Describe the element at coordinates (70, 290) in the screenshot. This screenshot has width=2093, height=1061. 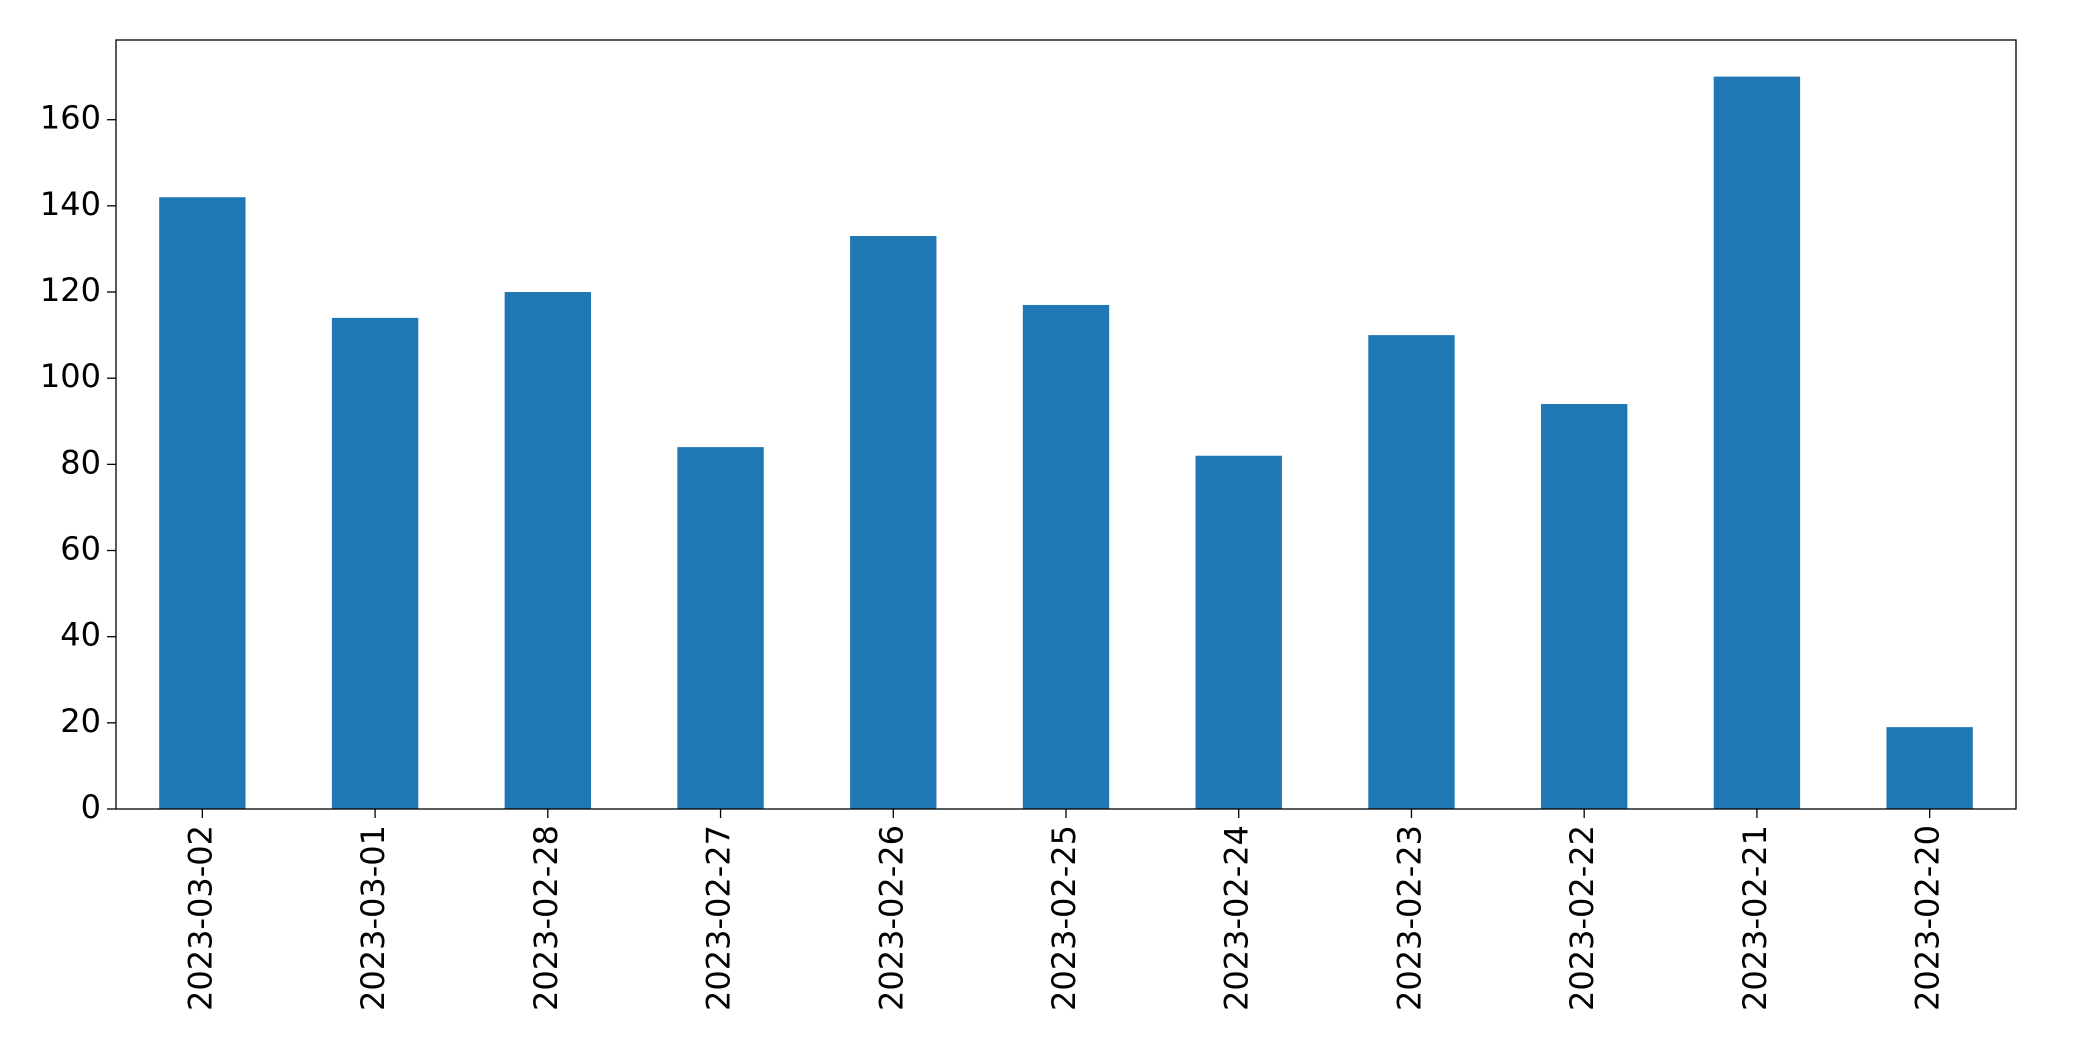
I see `y-tick-label: 120` at that location.